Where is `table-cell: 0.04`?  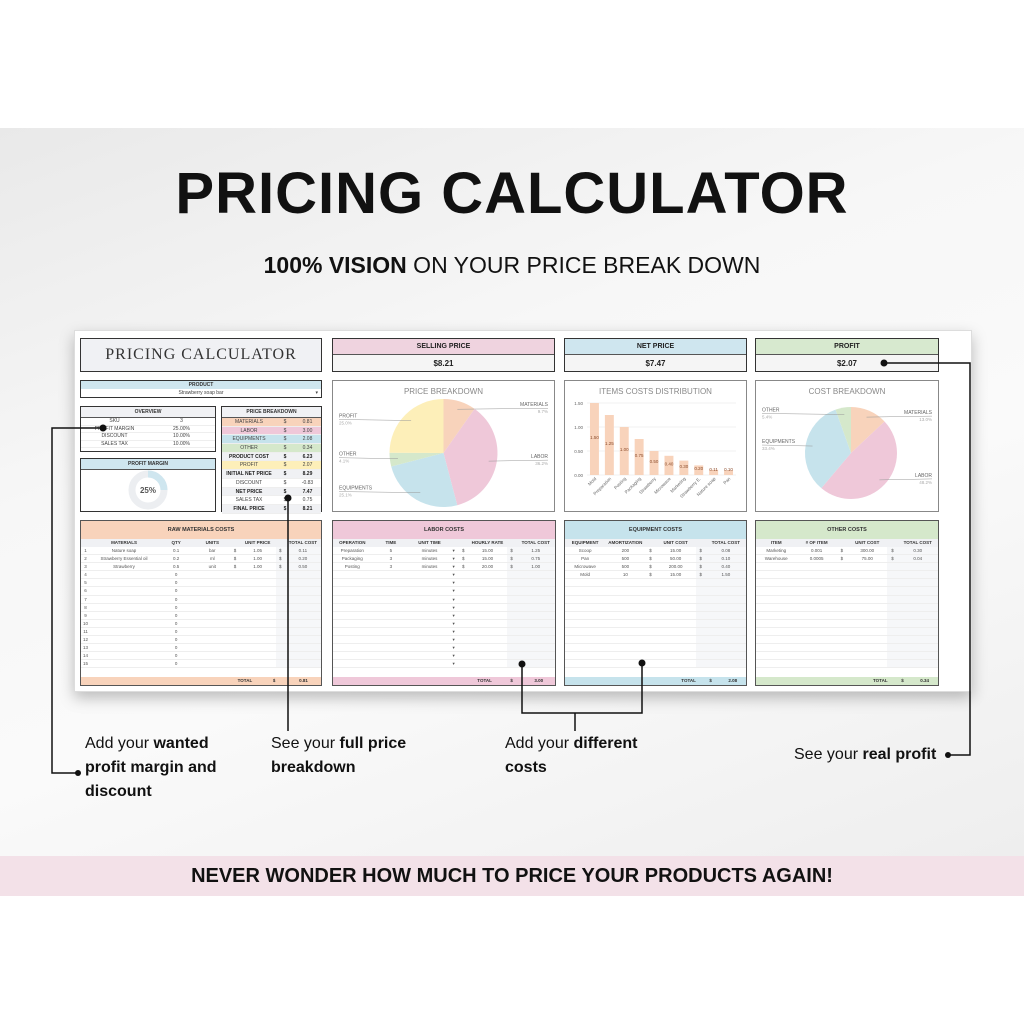
table-cell: 0.04 is located at coordinates (917, 559).